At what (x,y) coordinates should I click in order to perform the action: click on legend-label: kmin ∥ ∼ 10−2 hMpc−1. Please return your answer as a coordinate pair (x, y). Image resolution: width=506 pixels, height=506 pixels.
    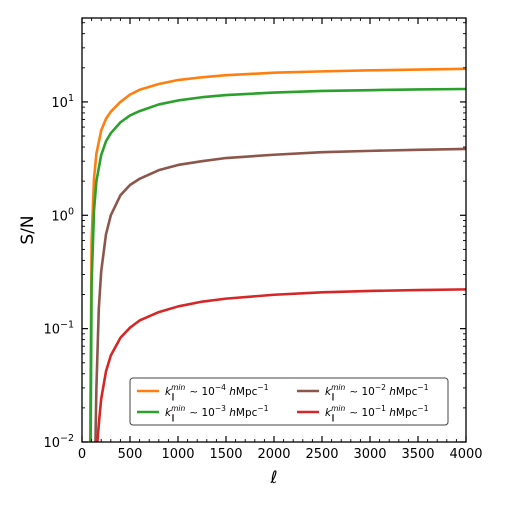
    Looking at the image, I should click on (377, 392).